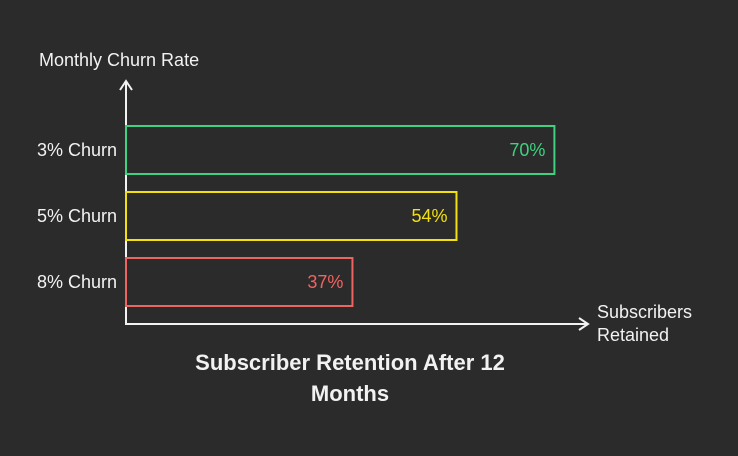 The width and height of the screenshot is (738, 456). Describe the element at coordinates (527, 150) in the screenshot. I see `value-label: 70%` at that location.